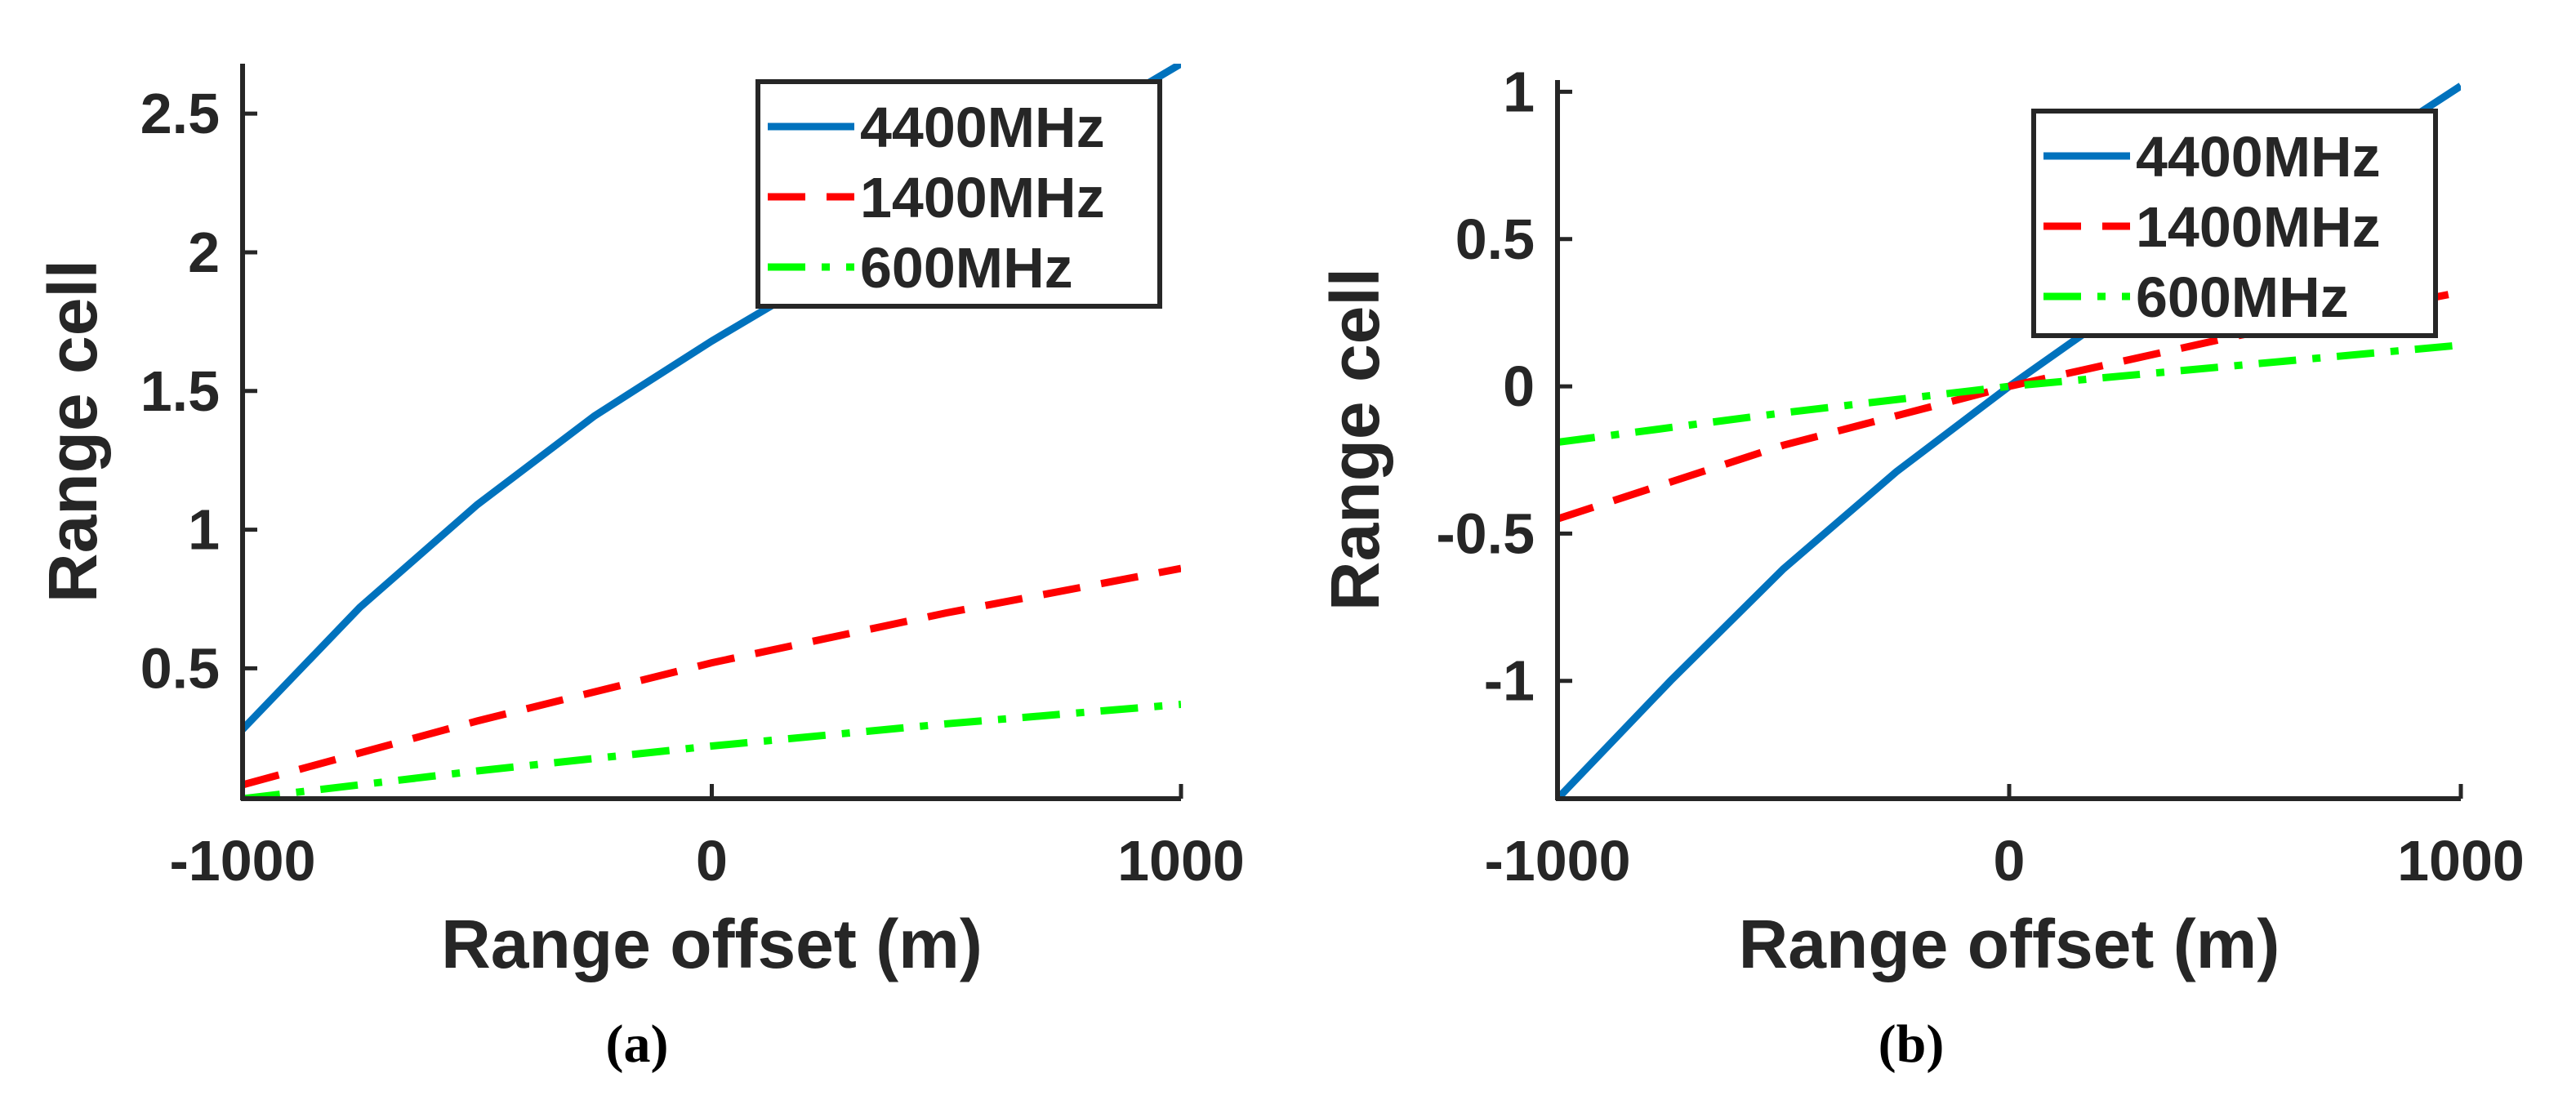 This screenshot has width=2576, height=1109. Describe the element at coordinates (1519, 386) in the screenshot. I see `y-tick-label: 0` at that location.